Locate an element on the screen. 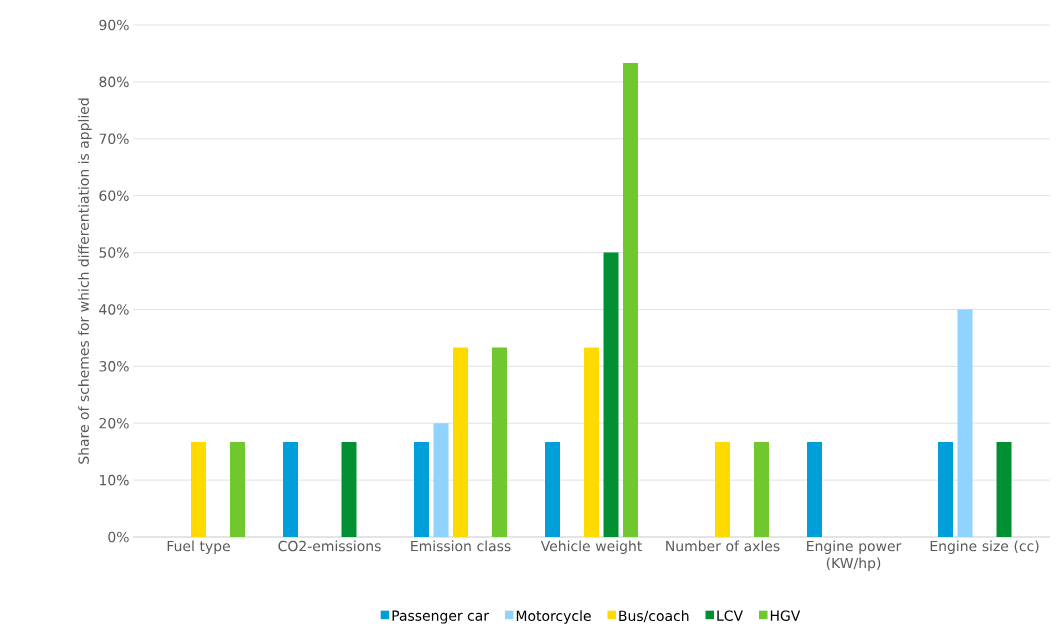 Image resolution: width=1057 pixels, height=639 pixels. x-tick-label: Number of axles is located at coordinates (723, 546).